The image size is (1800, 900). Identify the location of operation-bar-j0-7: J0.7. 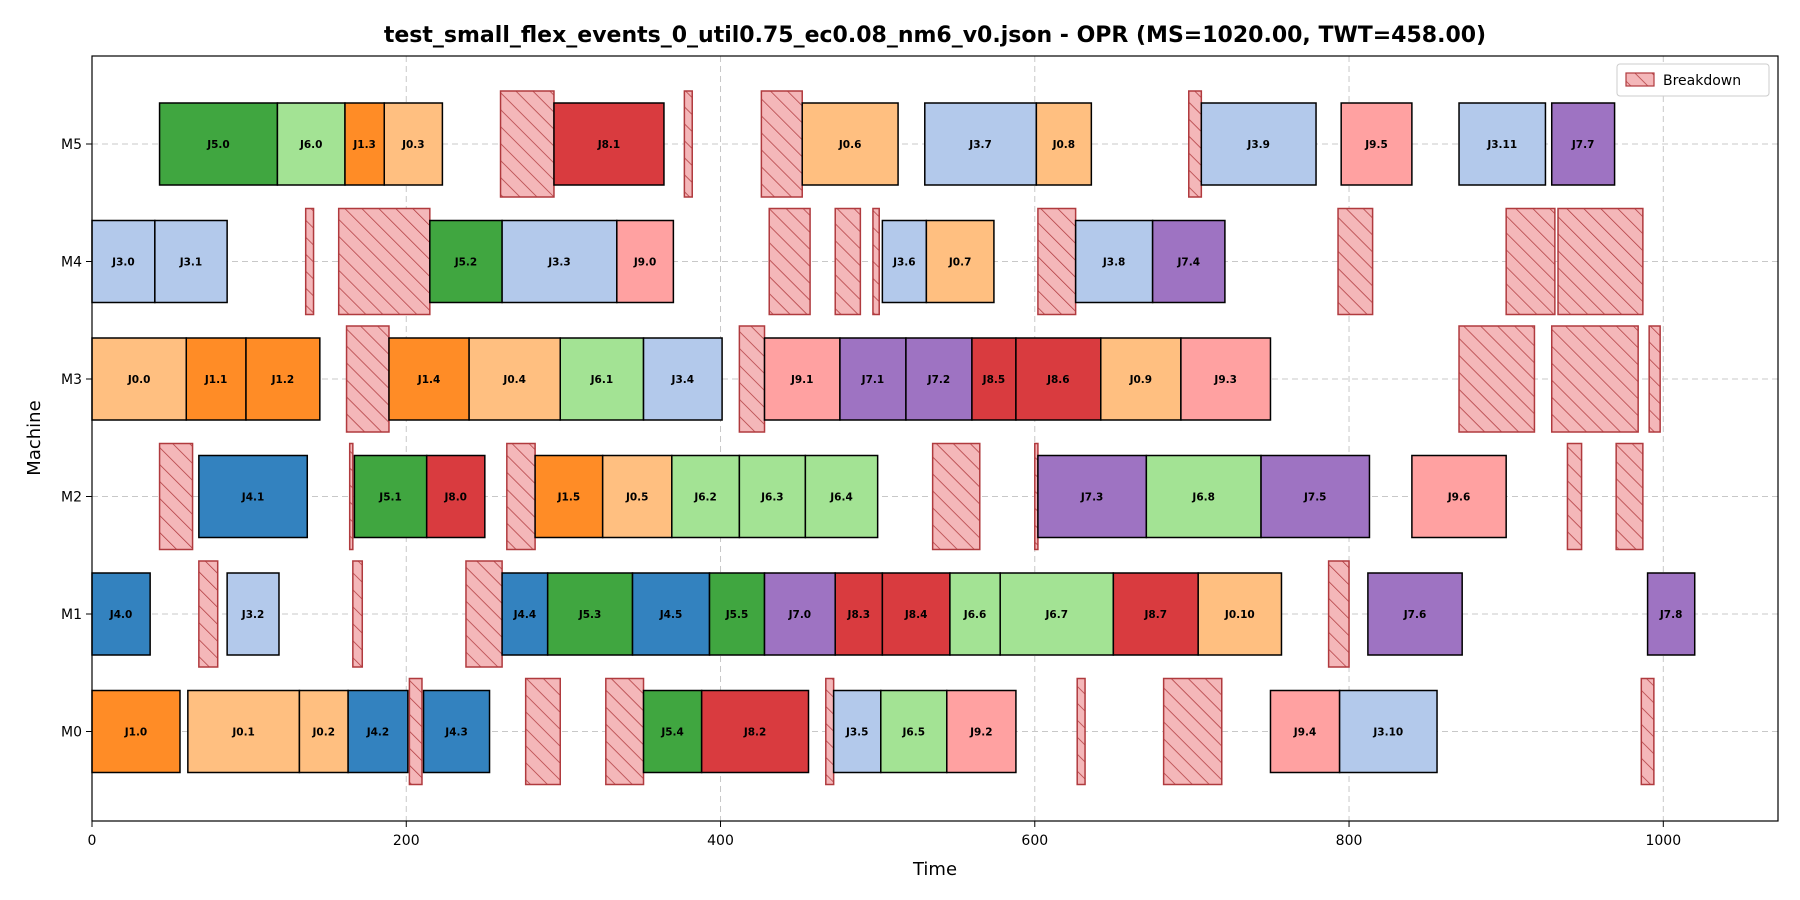
(960, 261).